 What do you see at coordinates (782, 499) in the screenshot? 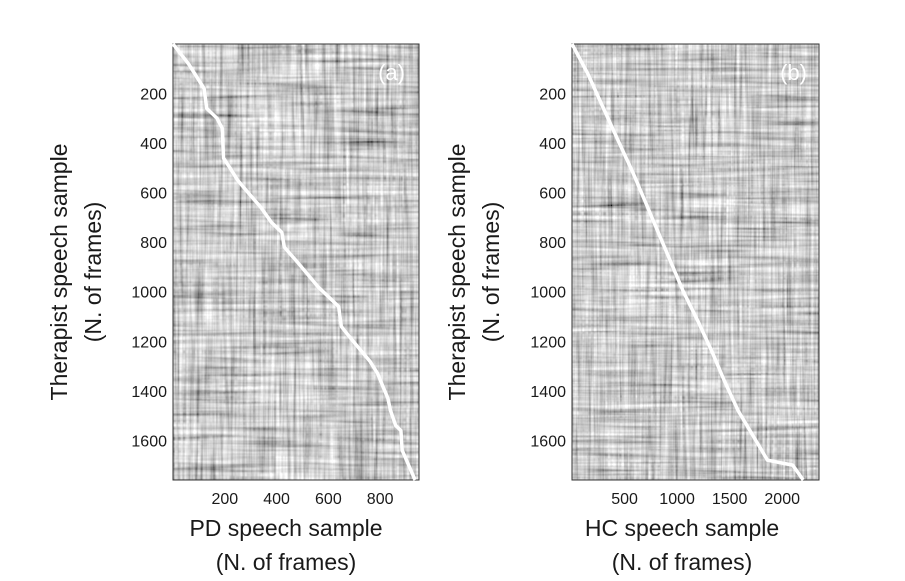
I see `x-tick-label-b-2000: 2000` at bounding box center [782, 499].